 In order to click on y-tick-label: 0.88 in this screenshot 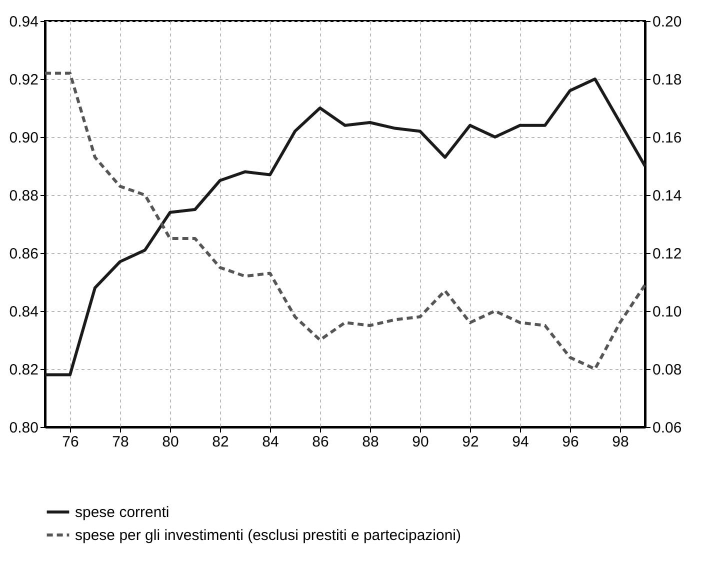, I will do `click(23, 196)`.